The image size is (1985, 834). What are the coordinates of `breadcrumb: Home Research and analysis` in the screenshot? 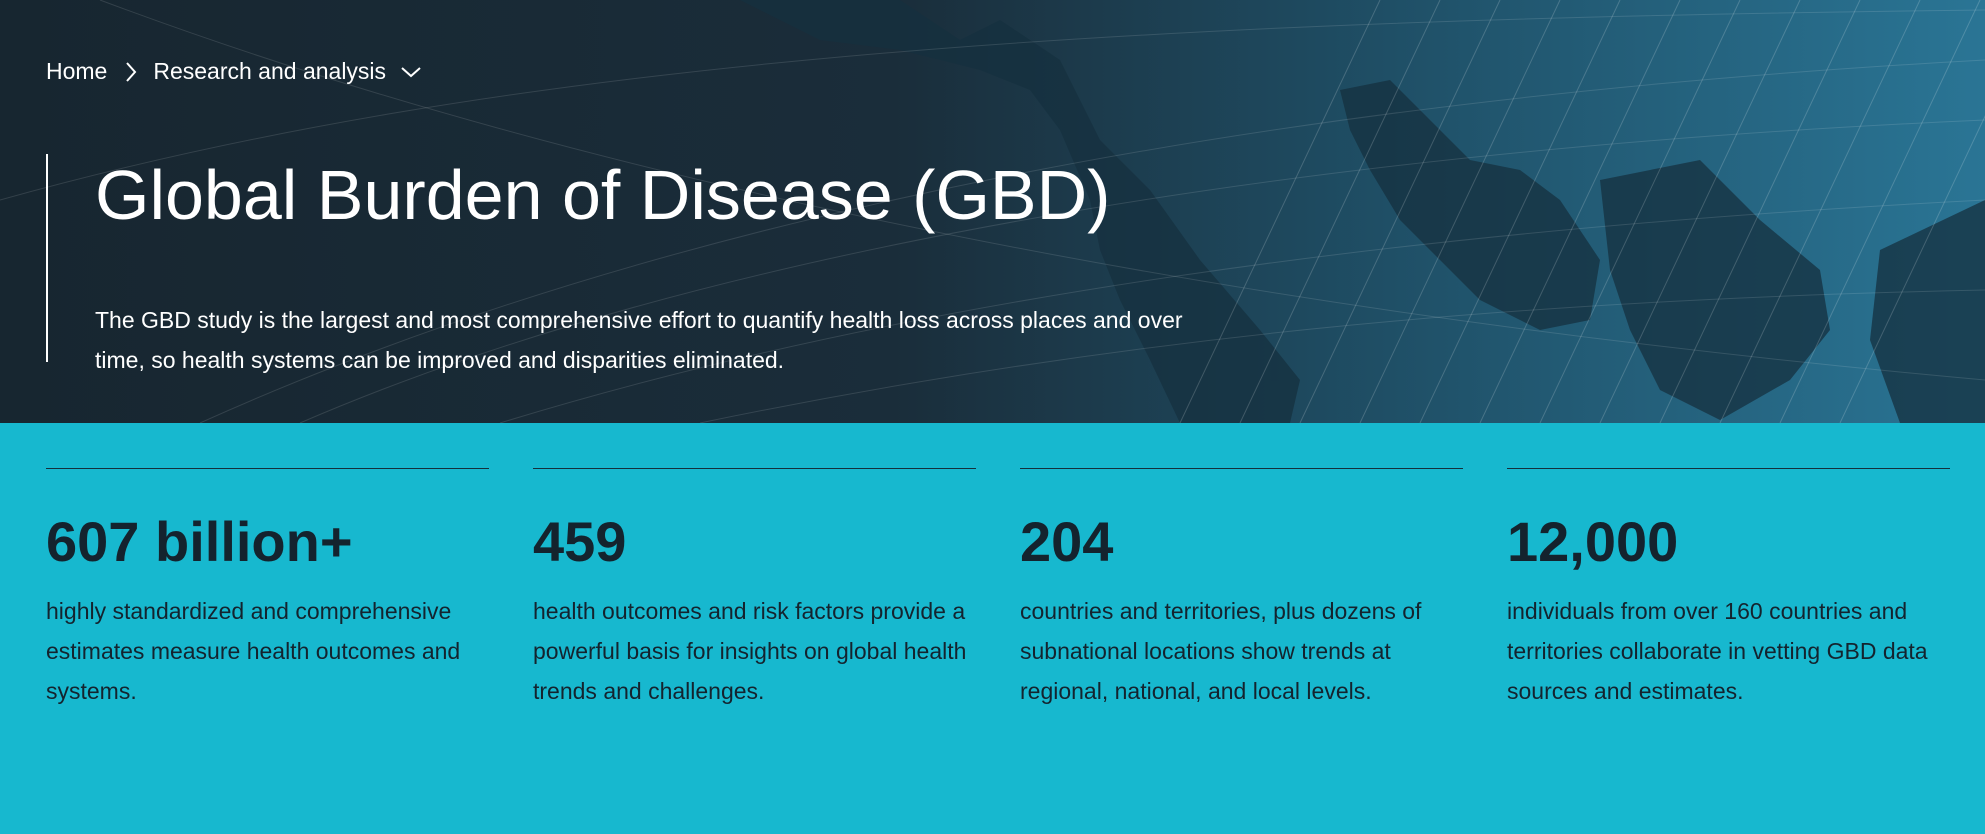 It's located at (234, 71).